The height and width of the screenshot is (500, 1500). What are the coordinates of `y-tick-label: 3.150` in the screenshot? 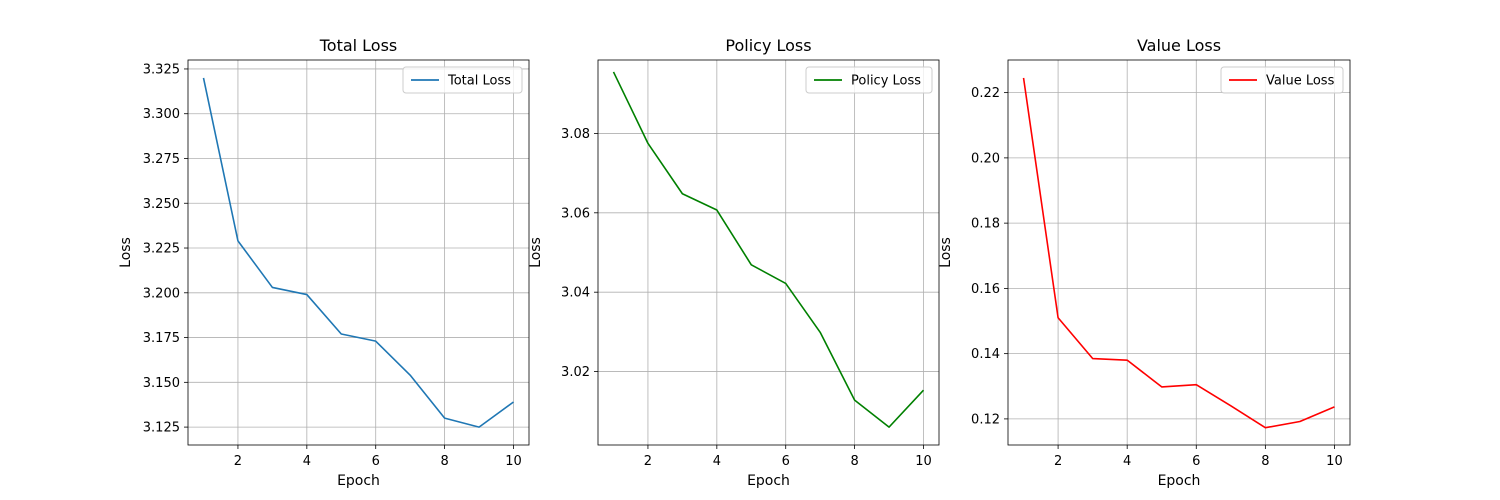 It's located at (161, 383).